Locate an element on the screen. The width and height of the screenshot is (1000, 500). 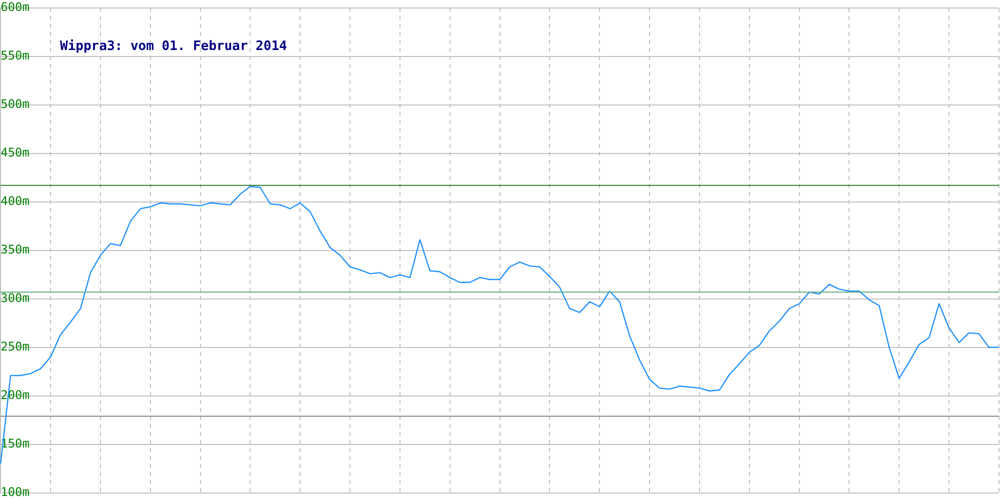
y-tick-label: 300m is located at coordinates (15, 298).